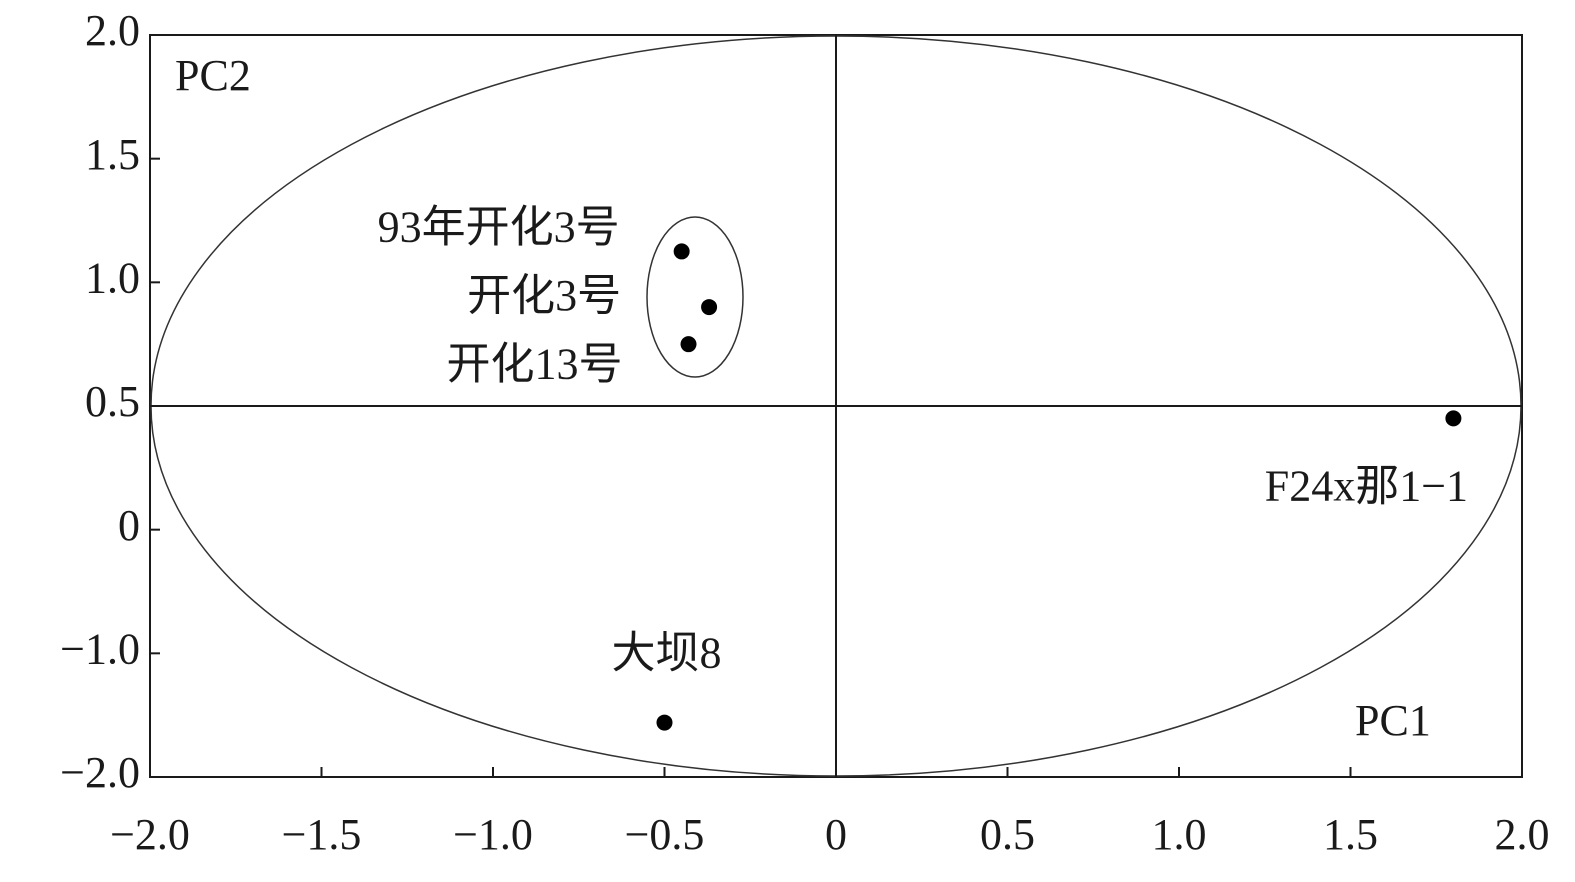  Describe the element at coordinates (667, 653) in the screenshot. I see `point-label: 大坝8` at that location.